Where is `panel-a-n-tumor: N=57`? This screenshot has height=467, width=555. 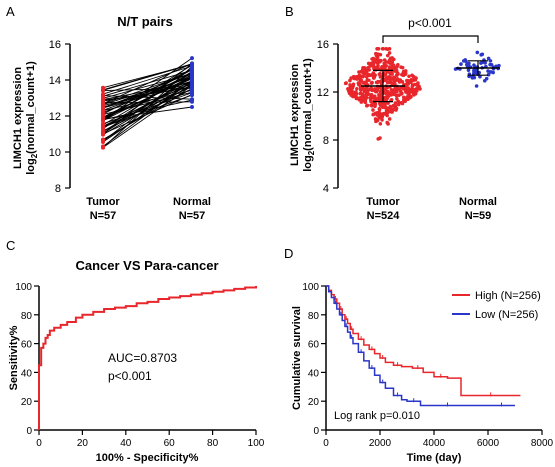 panel-a-n-tumor: N=57 is located at coordinates (103, 216).